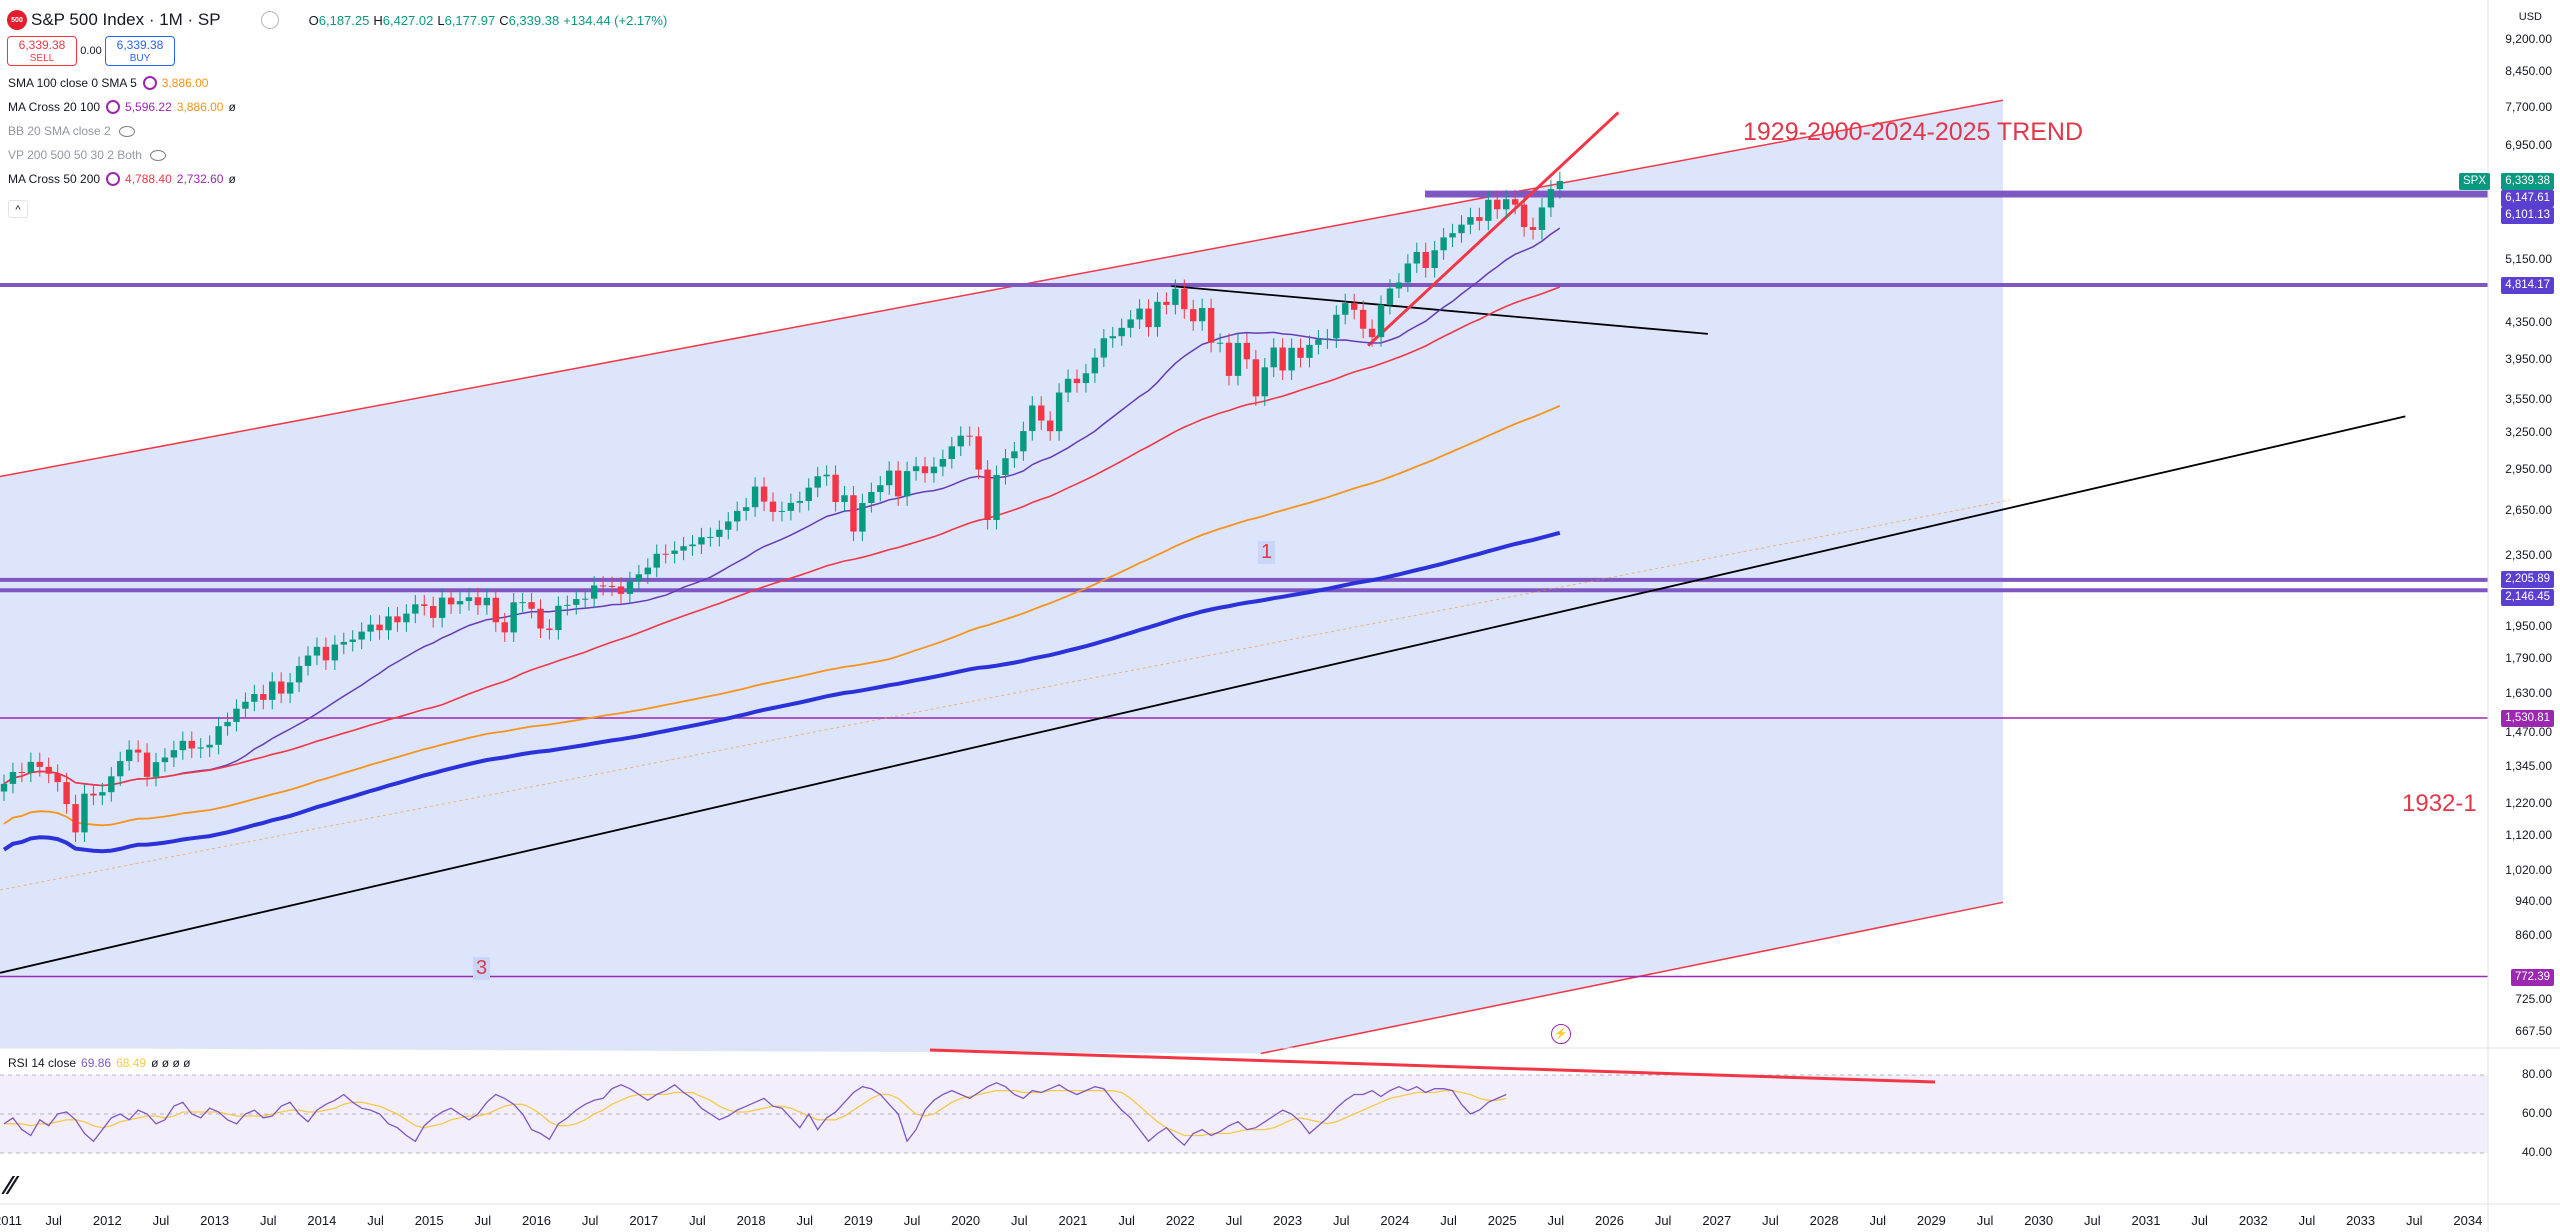  Describe the element at coordinates (2528, 657) in the screenshot. I see `price-tick-label: 1,790.00` at that location.